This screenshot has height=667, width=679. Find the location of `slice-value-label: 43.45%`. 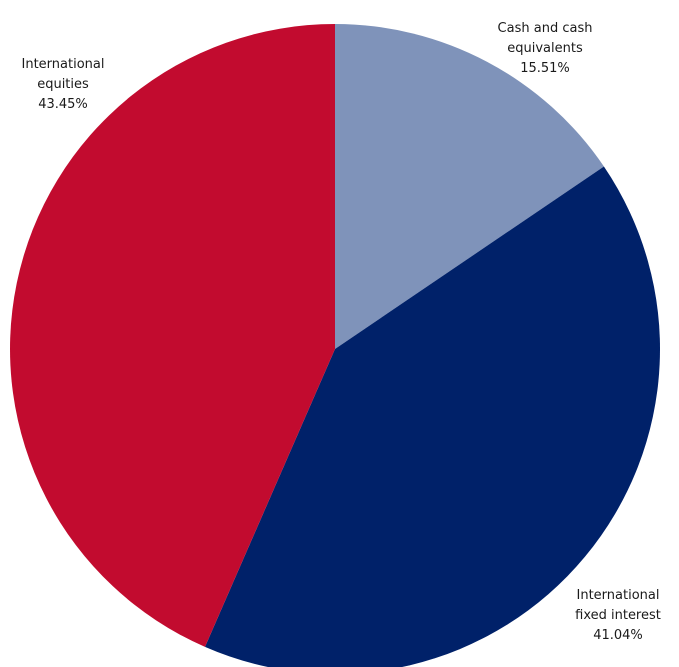

slice-value-label: 43.45% is located at coordinates (63, 104).